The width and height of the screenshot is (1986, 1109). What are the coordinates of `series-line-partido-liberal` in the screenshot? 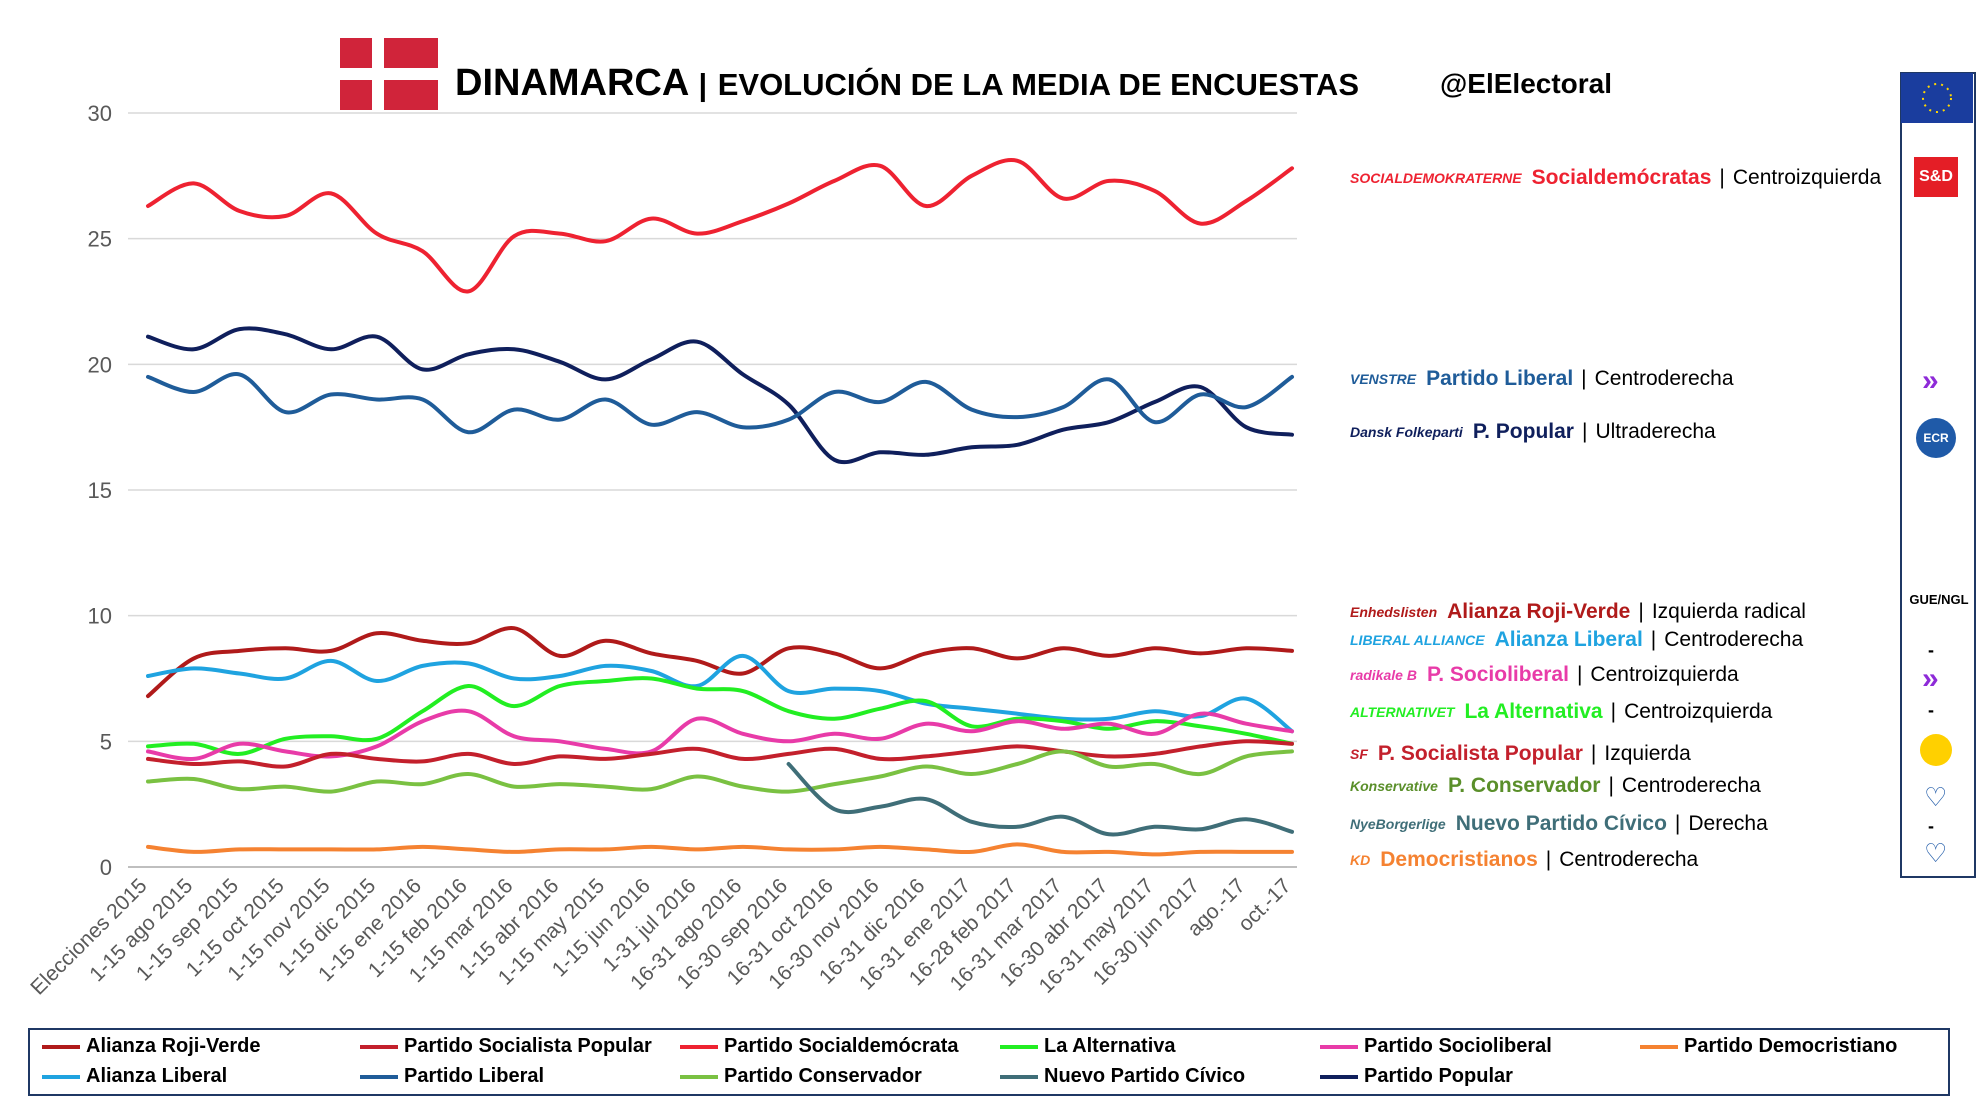 It's located at (720, 403).